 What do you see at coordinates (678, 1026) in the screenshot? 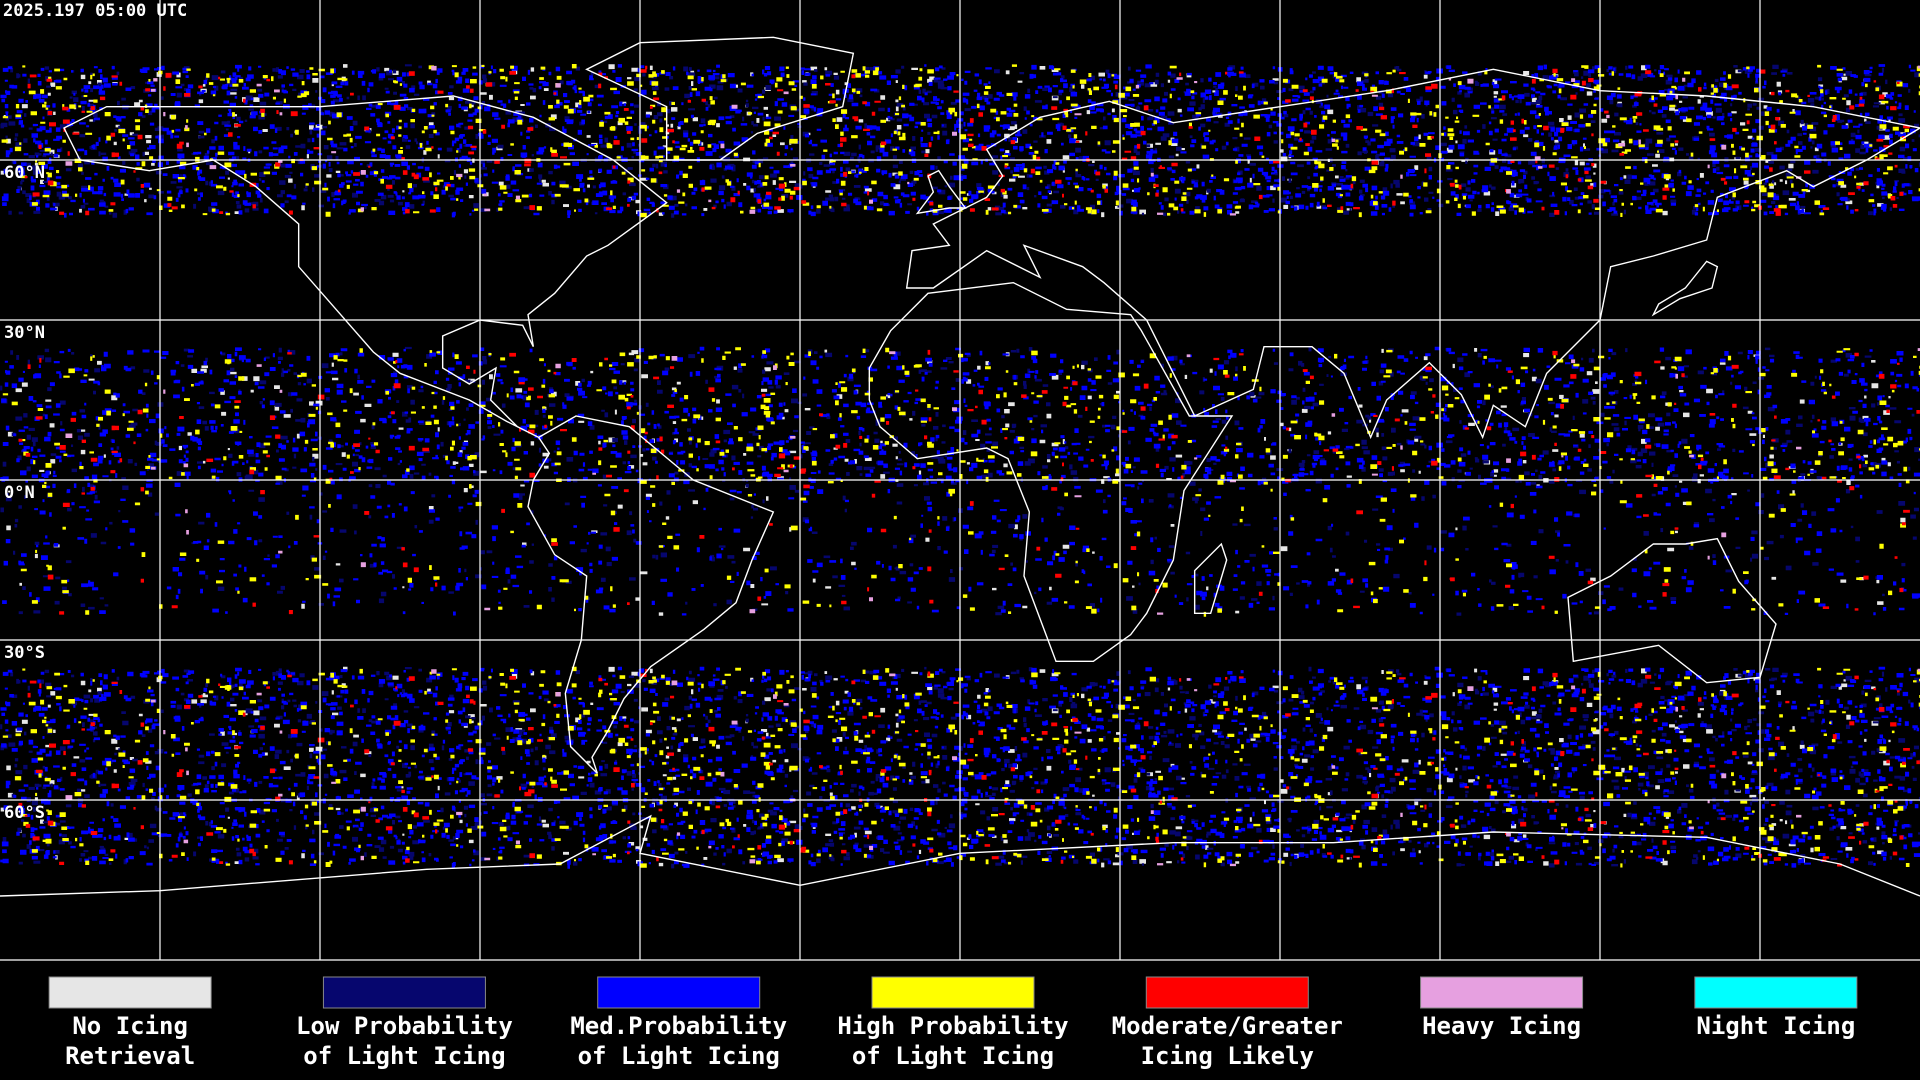
I see `legend-label: Med.Probability` at bounding box center [678, 1026].